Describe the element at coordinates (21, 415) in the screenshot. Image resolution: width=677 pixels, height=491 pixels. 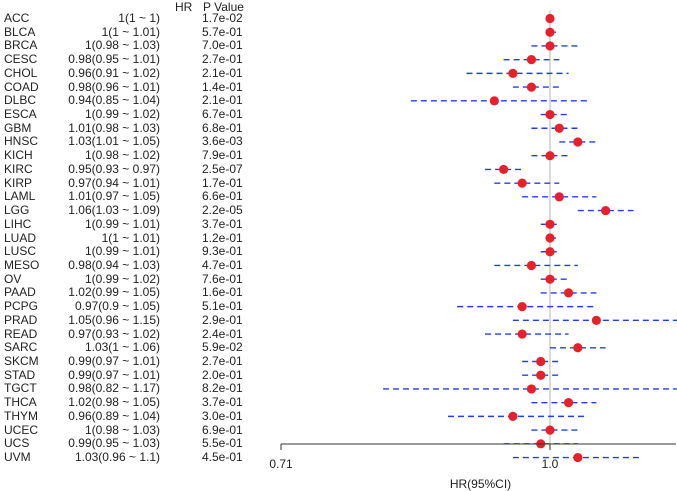
I see `cancer-type-label: THYM` at that location.